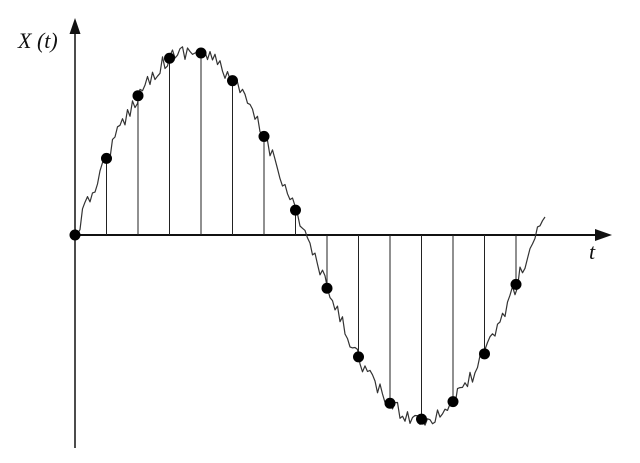 The height and width of the screenshot is (463, 640). What do you see at coordinates (75, 26) in the screenshot?
I see `y-axis-arrowhead` at bounding box center [75, 26].